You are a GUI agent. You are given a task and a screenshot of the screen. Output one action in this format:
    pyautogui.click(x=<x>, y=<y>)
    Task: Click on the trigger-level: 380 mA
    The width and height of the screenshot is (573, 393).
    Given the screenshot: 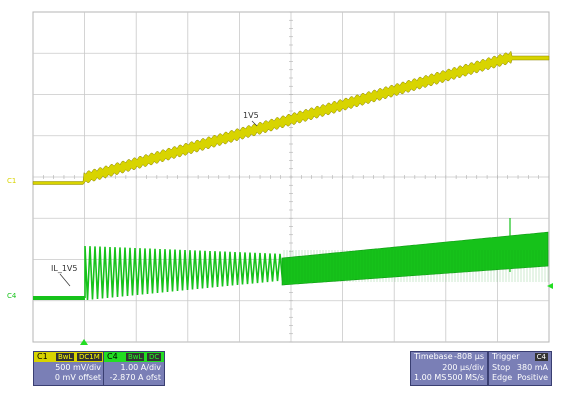 What is the action you would take?
    pyautogui.click(x=532, y=367)
    